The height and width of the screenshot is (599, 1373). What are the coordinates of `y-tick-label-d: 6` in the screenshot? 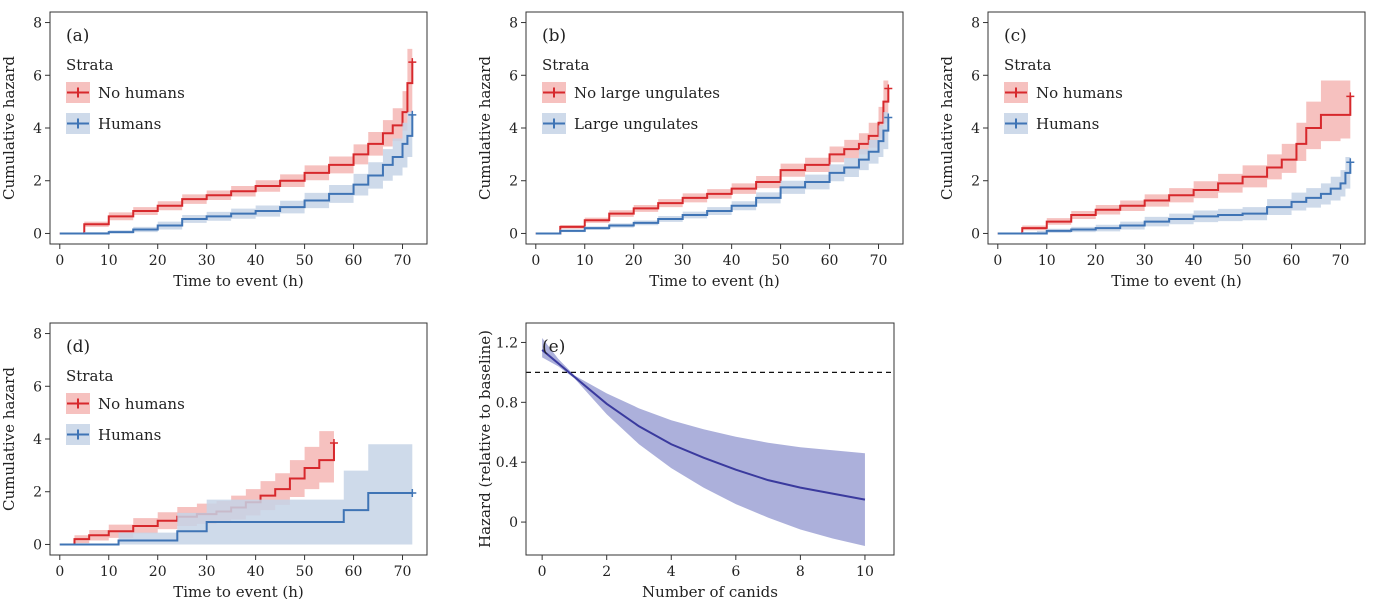 It's located at (37, 387).